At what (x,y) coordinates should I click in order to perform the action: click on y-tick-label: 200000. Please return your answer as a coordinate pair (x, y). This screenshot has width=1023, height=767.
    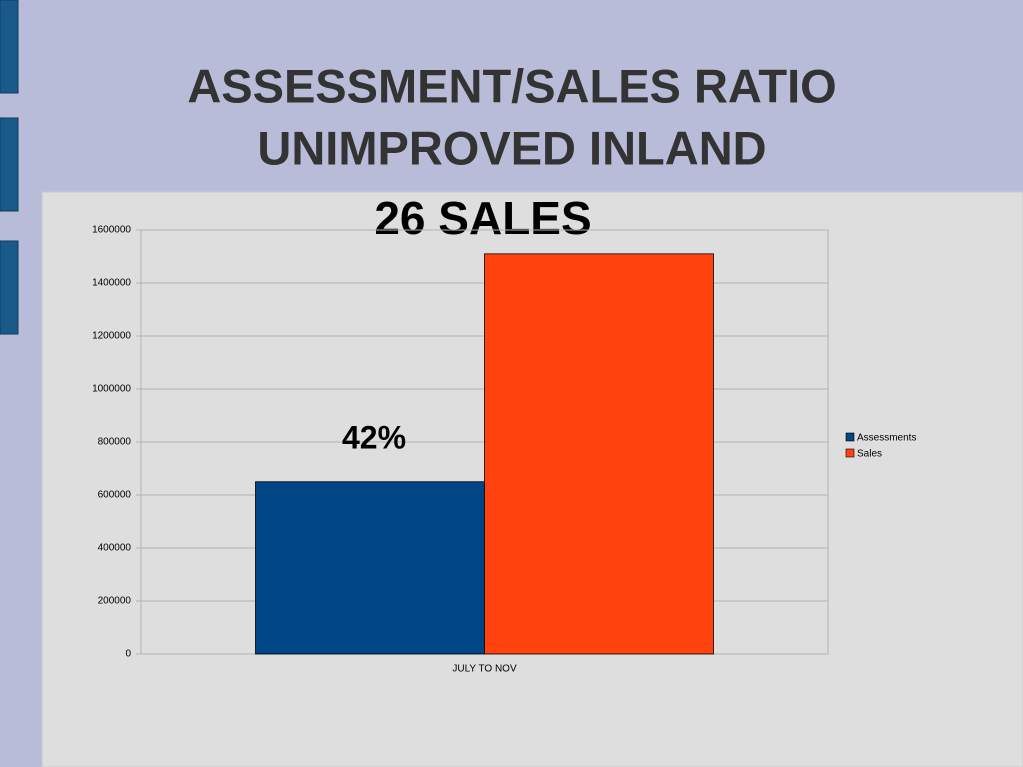
    Looking at the image, I should click on (115, 601).